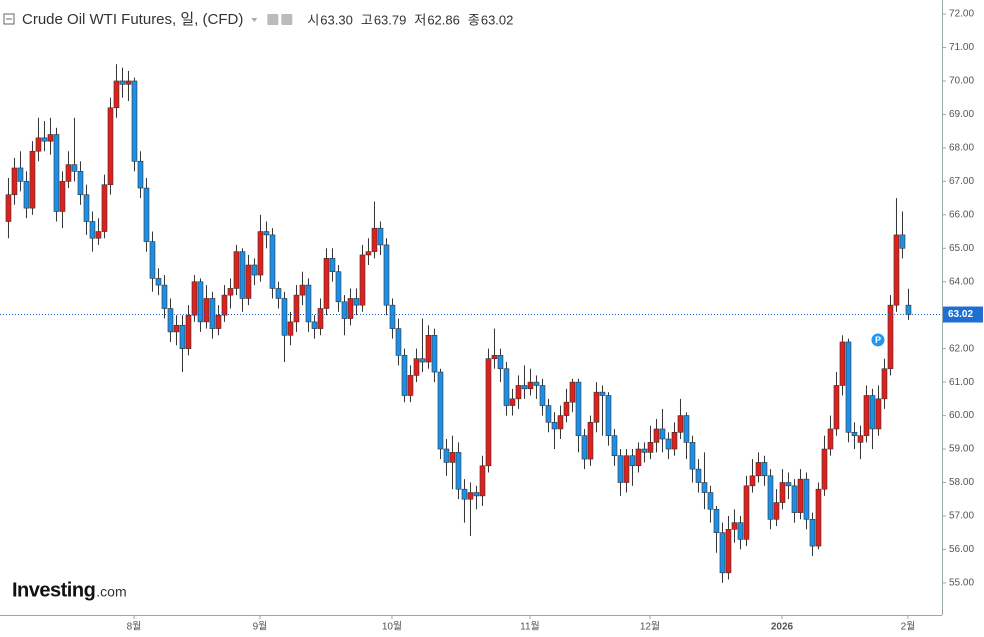 This screenshot has width=984, height=637. What do you see at coordinates (392, 627) in the screenshot?
I see `x-tick-label: 10월` at bounding box center [392, 627].